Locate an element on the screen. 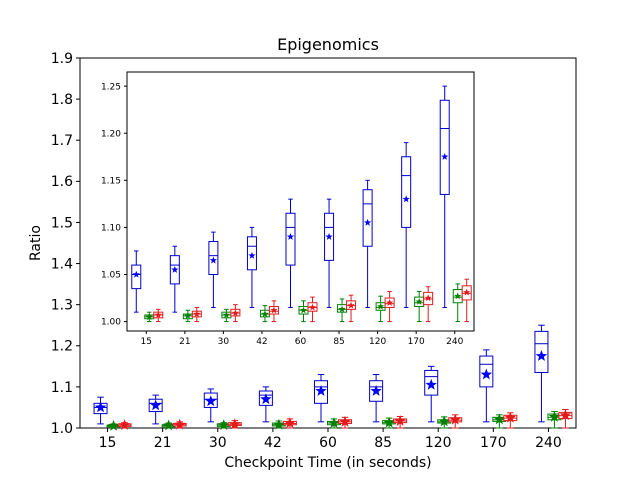  main-x-tick-label: 60 is located at coordinates (328, 443).